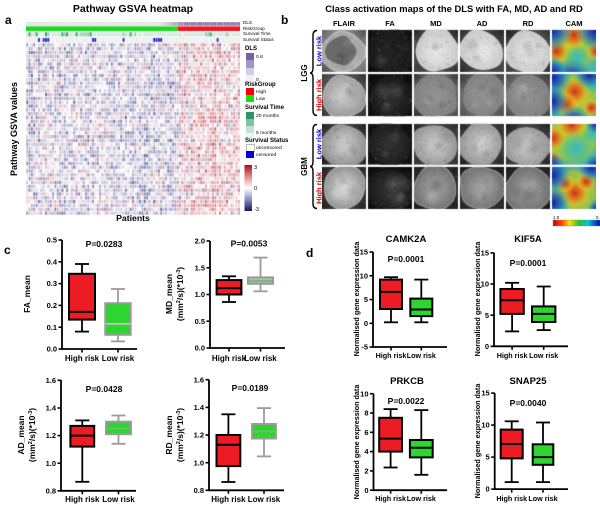  Describe the element at coordinates (256, 210) in the screenshot. I see `svg-text: -3` at that location.